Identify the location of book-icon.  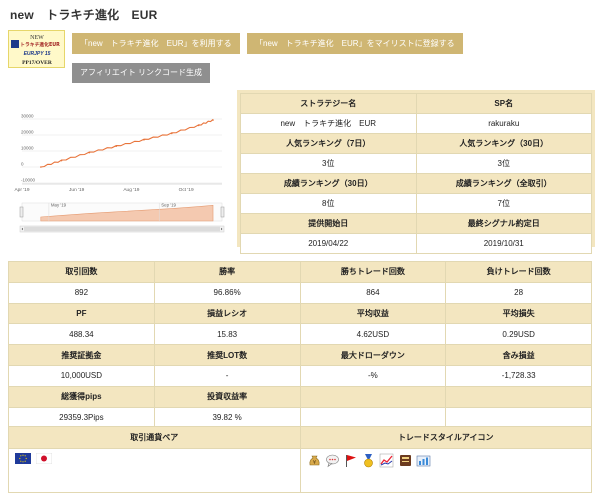
(405, 460).